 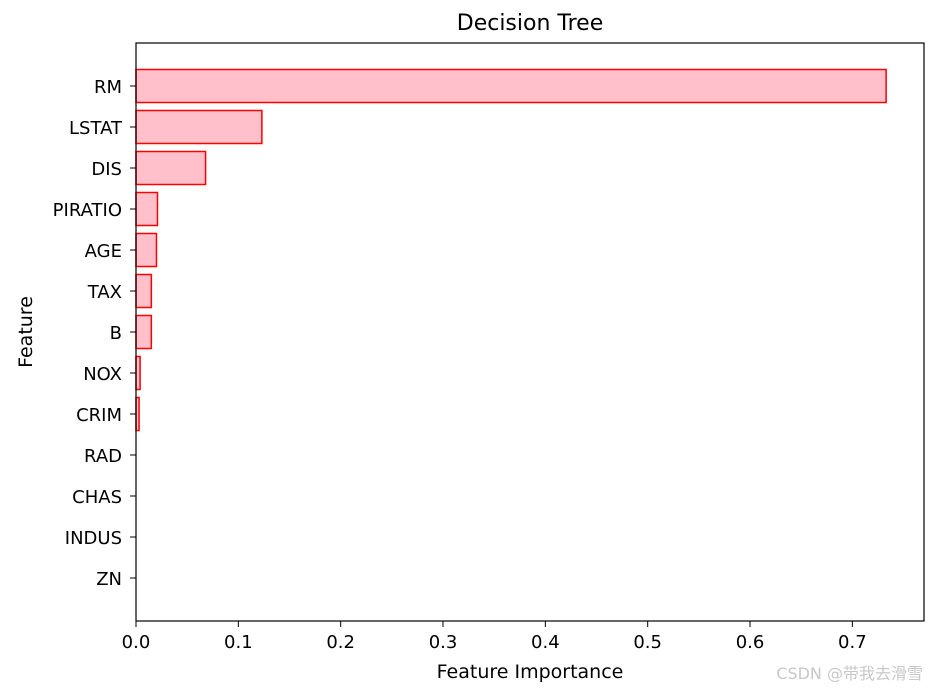 What do you see at coordinates (340, 642) in the screenshot?
I see `x-tick-label: 0.2` at bounding box center [340, 642].